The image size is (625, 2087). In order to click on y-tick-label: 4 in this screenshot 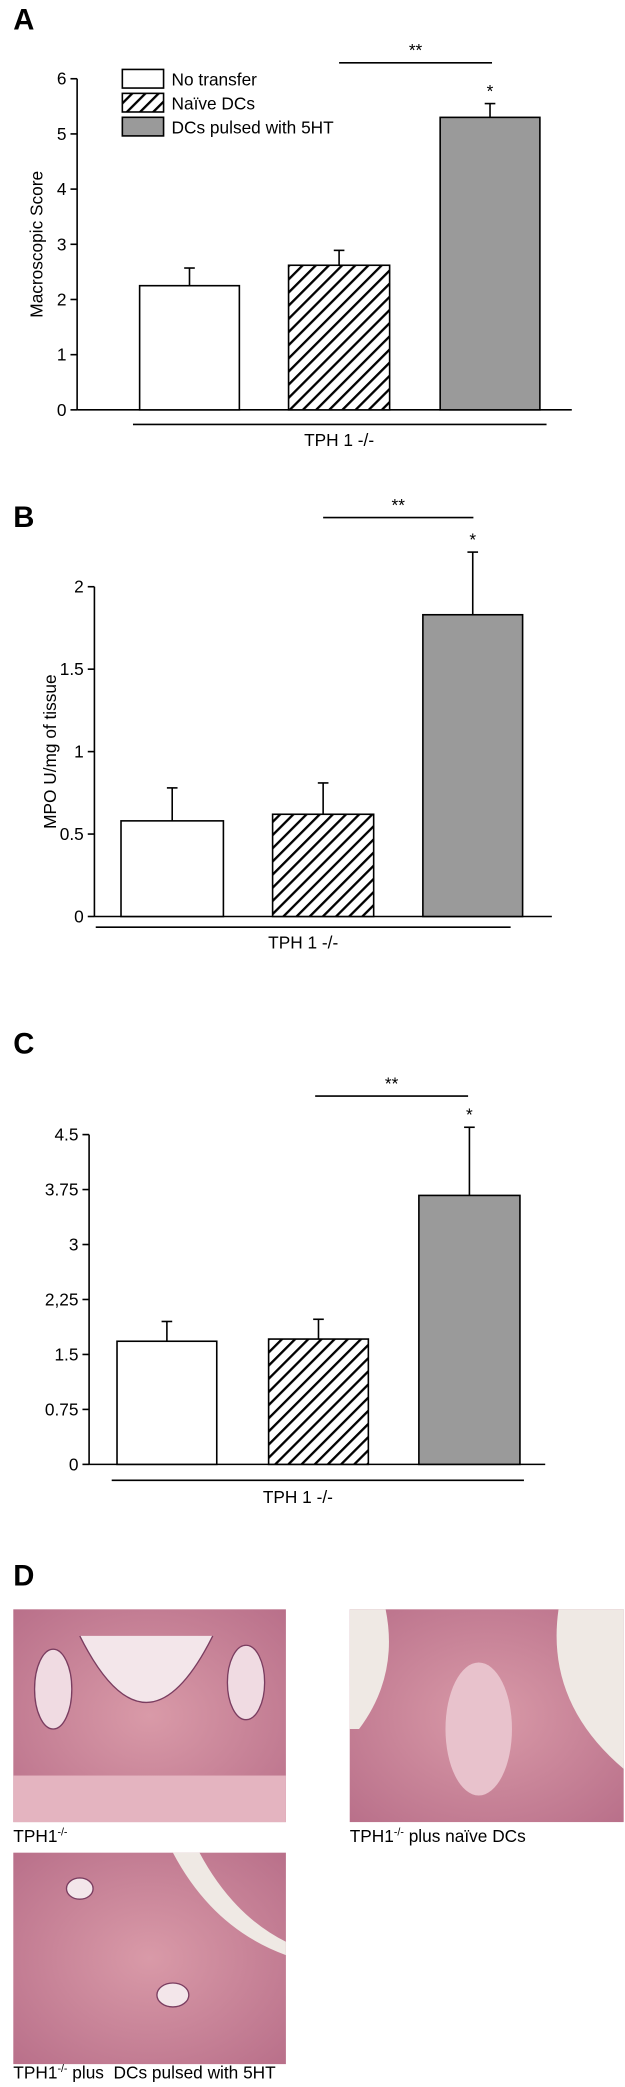, I will do `click(62, 189)`.